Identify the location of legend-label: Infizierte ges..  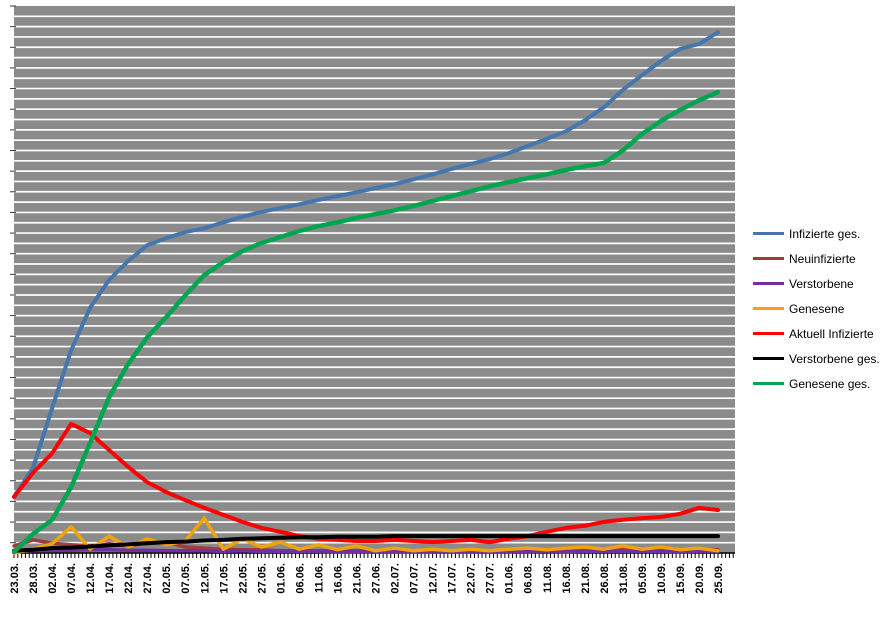
(825, 233).